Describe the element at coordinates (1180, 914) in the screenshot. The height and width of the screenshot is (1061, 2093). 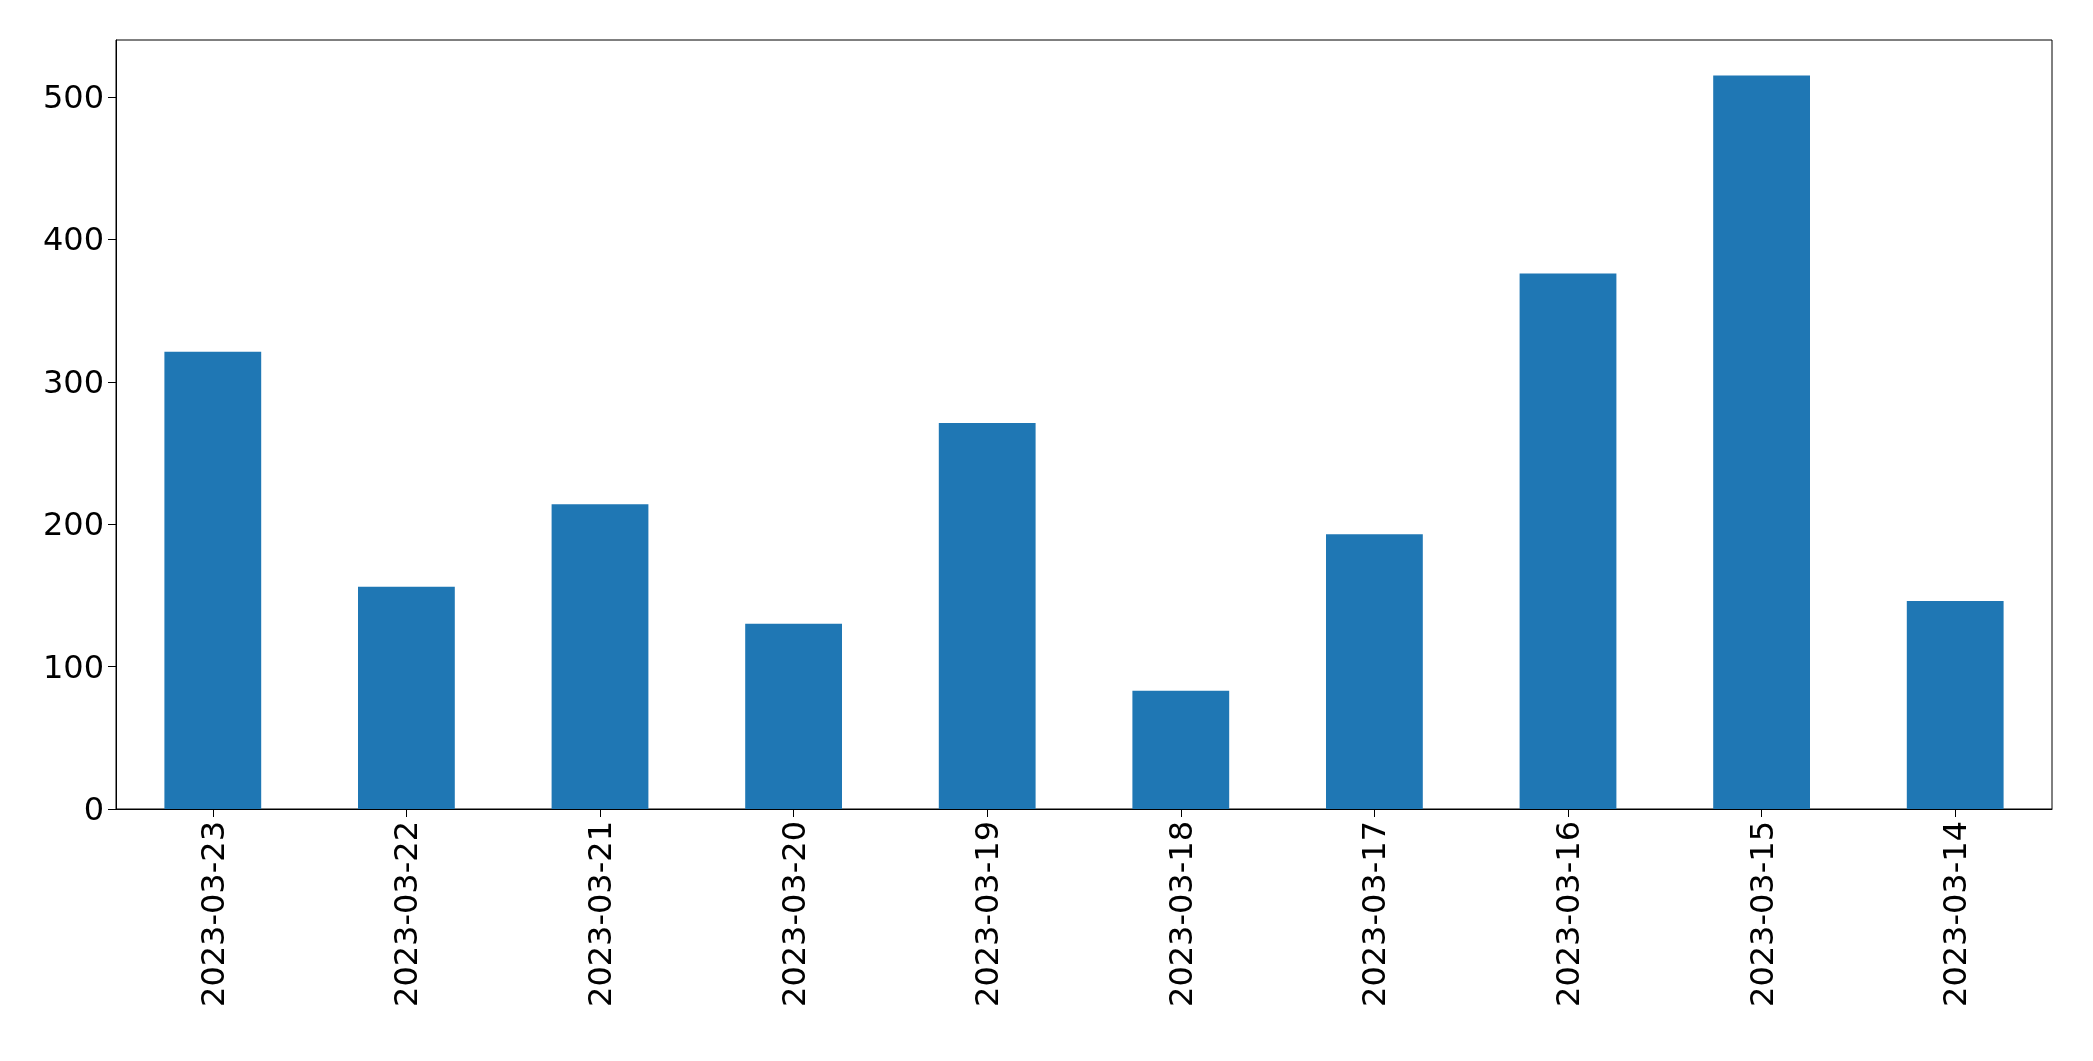
I see `x-tick-label: 2023-03-18` at that location.